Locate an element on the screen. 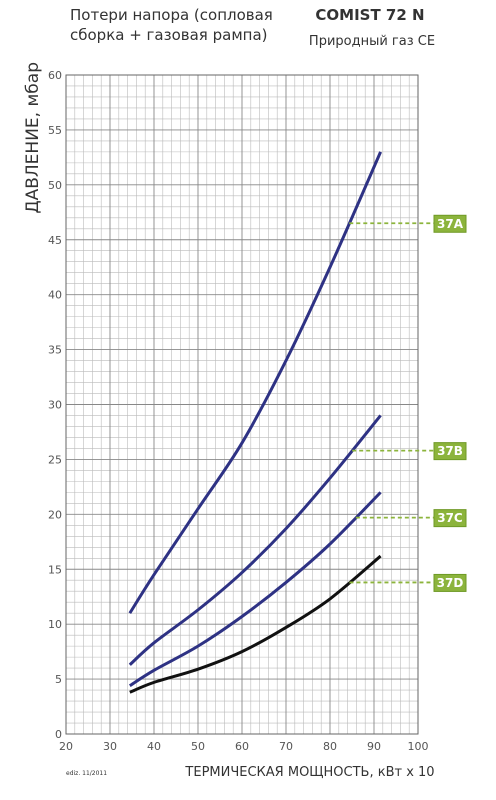  y-tick-label: 20 is located at coordinates (55, 514).